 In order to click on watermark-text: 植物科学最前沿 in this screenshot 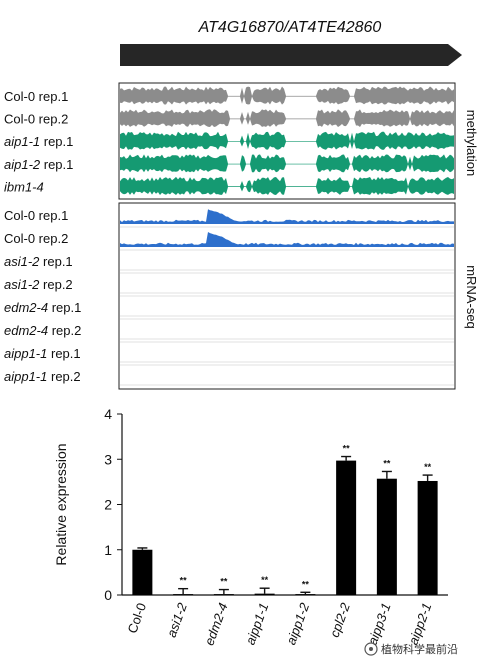, I will do `click(419, 649)`.